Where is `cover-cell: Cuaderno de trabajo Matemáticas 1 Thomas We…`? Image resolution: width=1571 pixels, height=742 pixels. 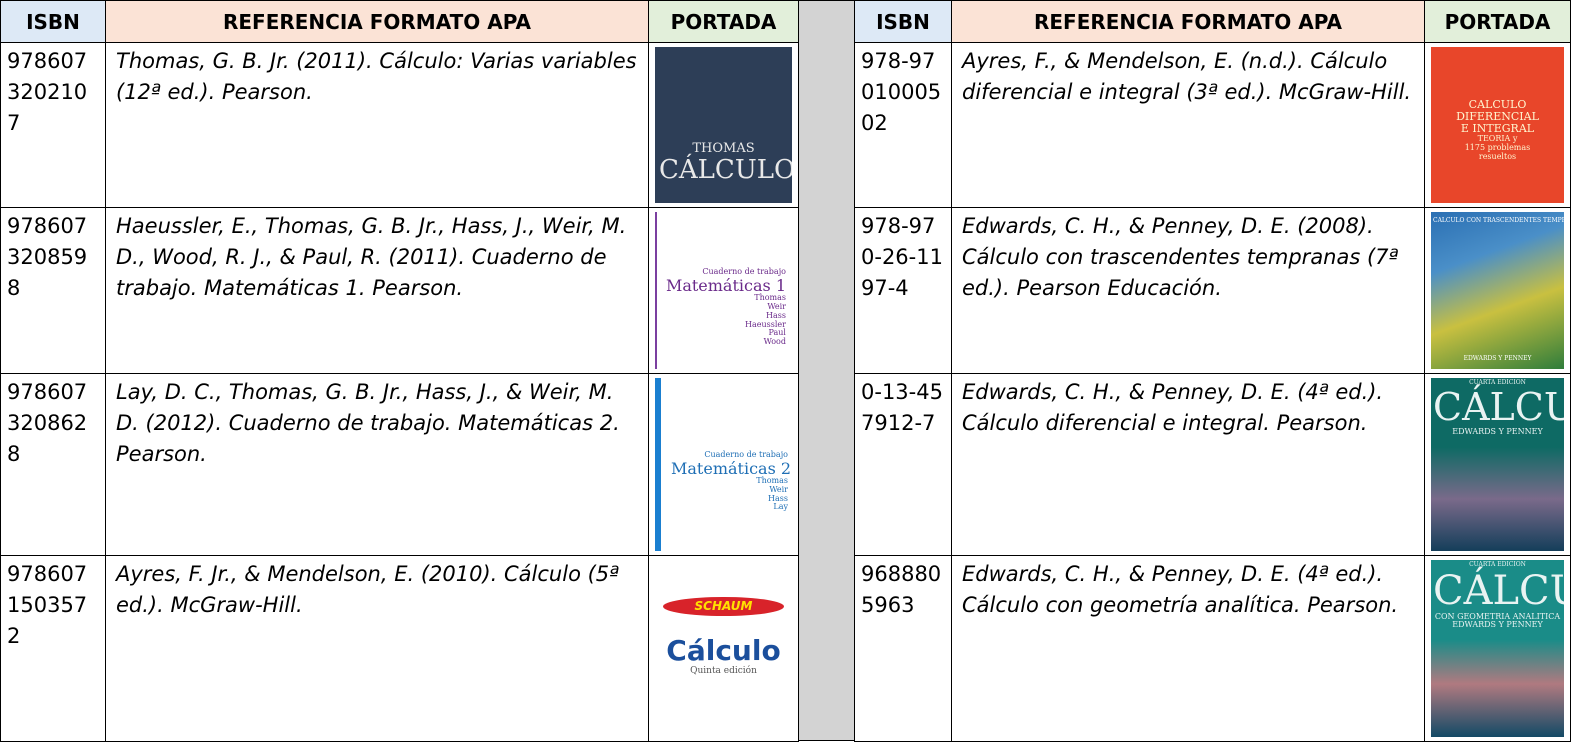 cover-cell: Cuaderno de trabajo Matemáticas 1 Thomas We… is located at coordinates (723, 290).